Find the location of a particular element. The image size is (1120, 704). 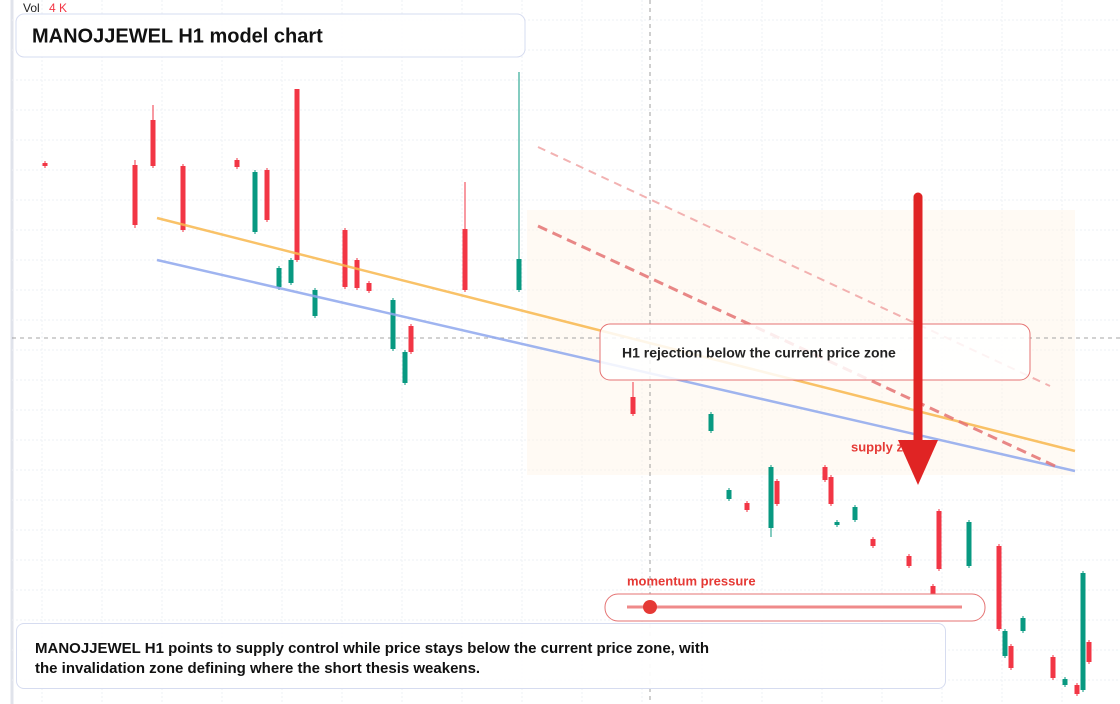

volume-label: Vol is located at coordinates (31, 8).